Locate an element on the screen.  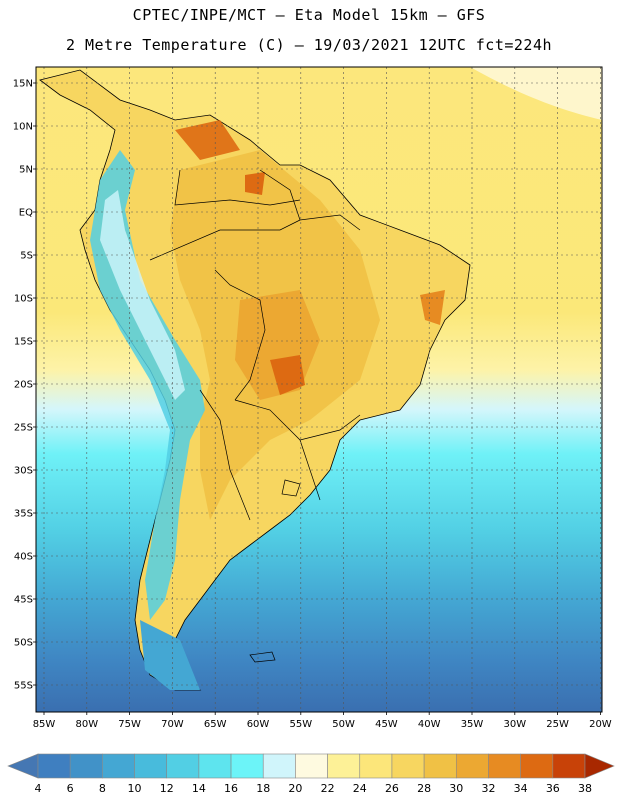
lon-label: 35W is located at coordinates (472, 724).